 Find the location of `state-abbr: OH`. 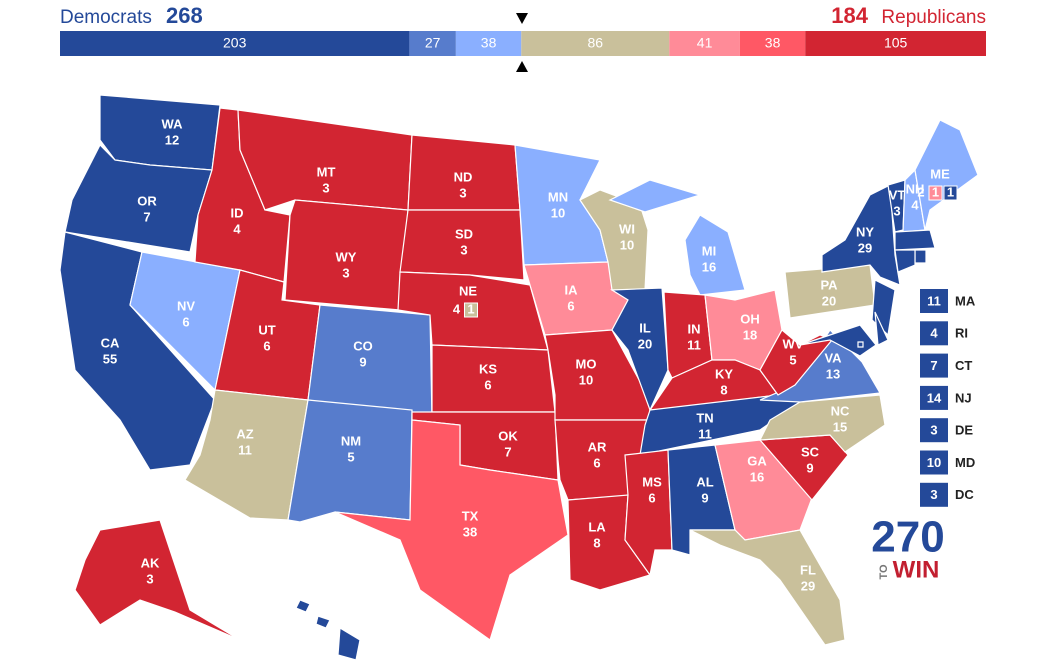

state-abbr: OH is located at coordinates (750, 318).